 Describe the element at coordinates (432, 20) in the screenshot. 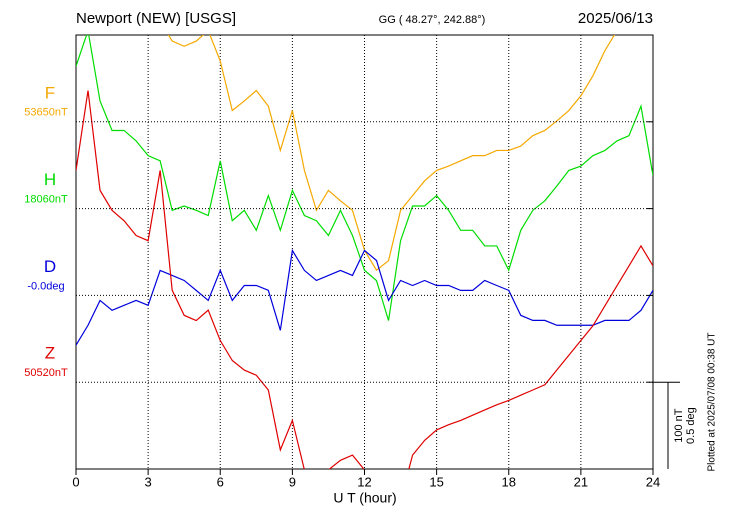

I see `chart-subtitle: GG ( 48.27°, 242.88°)` at that location.